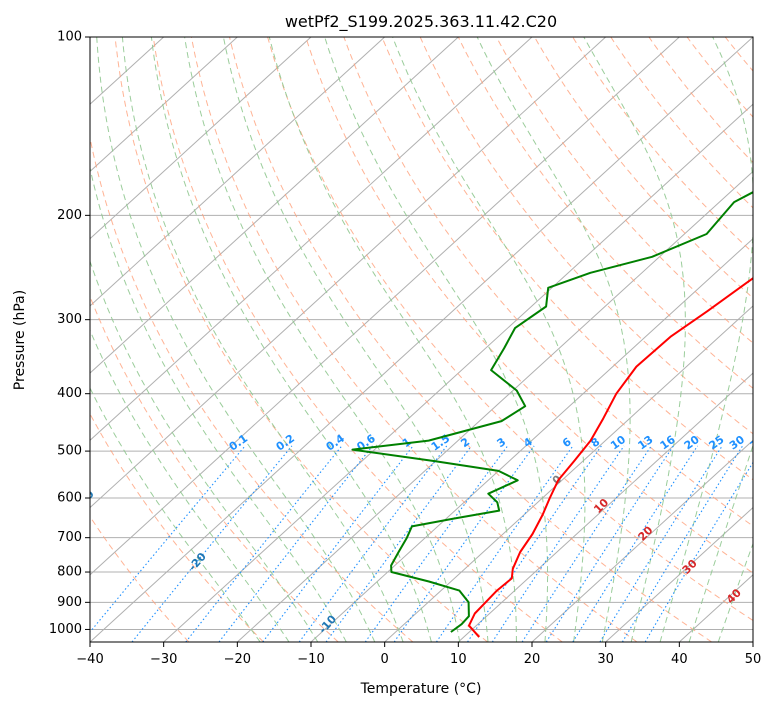 The width and height of the screenshot is (775, 708). What do you see at coordinates (458, 659) in the screenshot?
I see `x-tick-label: 10` at bounding box center [458, 659].